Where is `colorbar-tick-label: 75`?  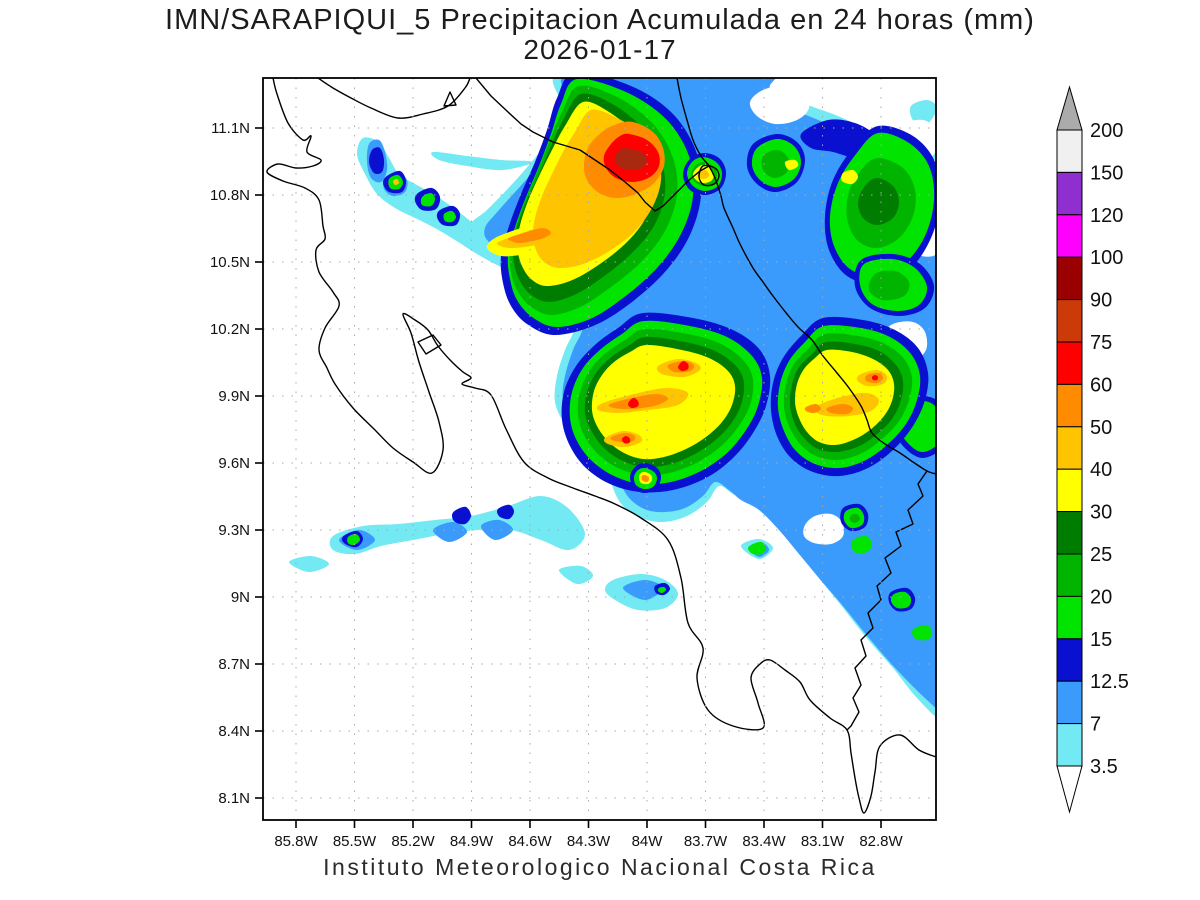 colorbar-tick-label: 75 is located at coordinates (1101, 343).